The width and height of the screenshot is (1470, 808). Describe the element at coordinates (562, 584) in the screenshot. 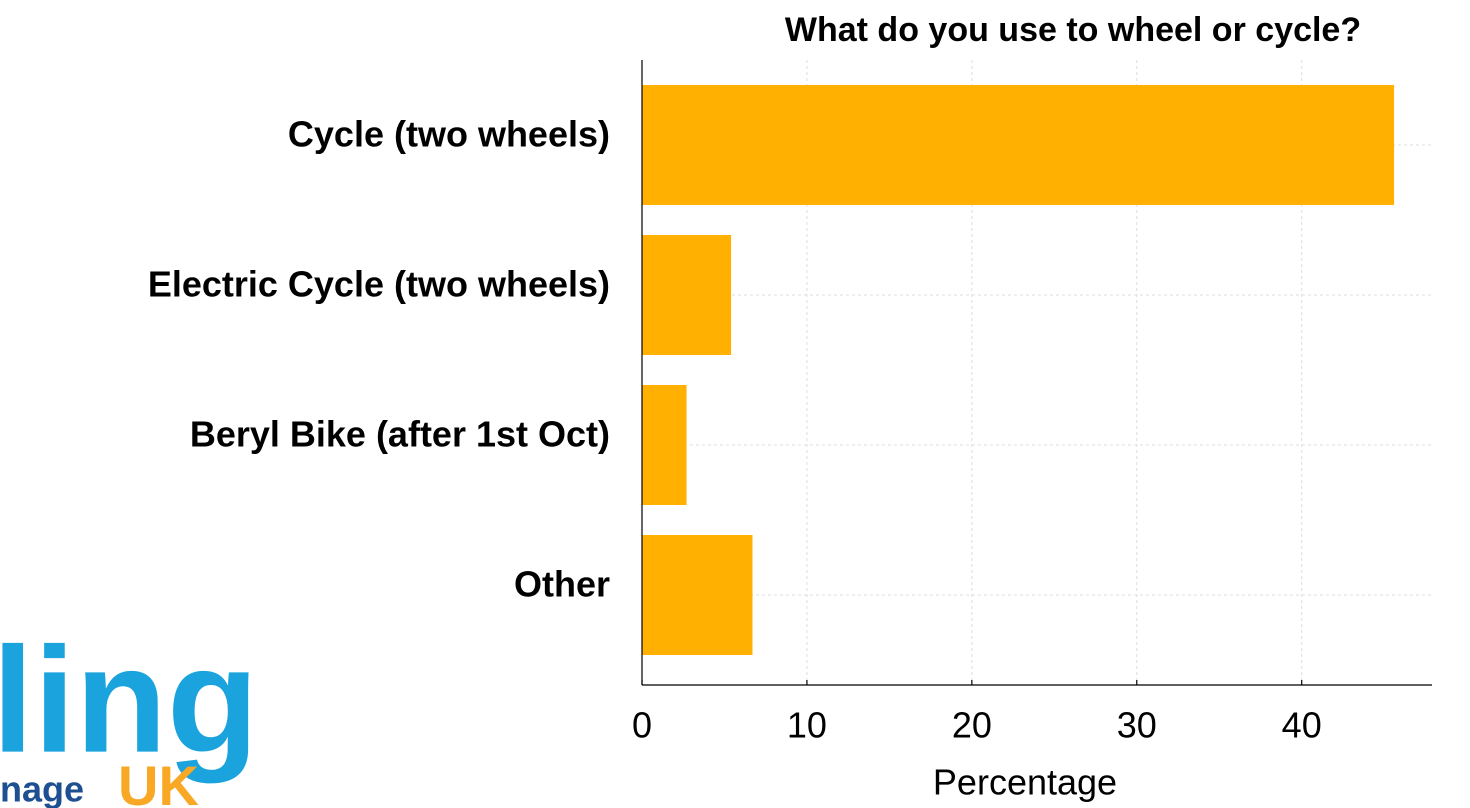

I see `y-tick-label: Other` at that location.